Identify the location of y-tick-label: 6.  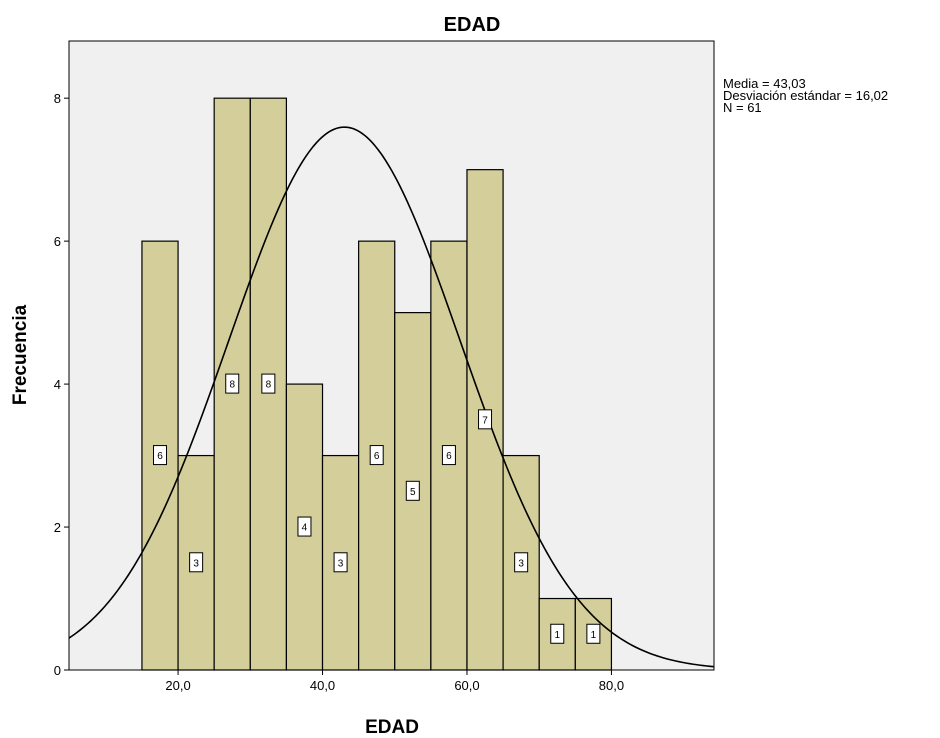
(57, 241).